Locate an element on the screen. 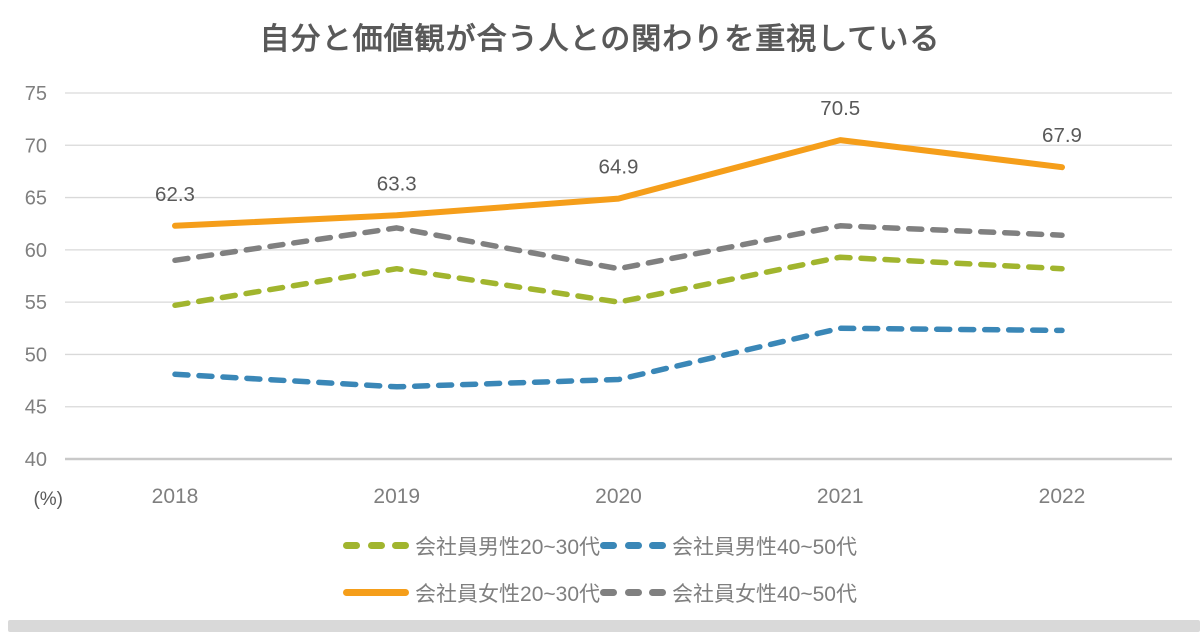  x-tick-label: 2021 is located at coordinates (840, 496).